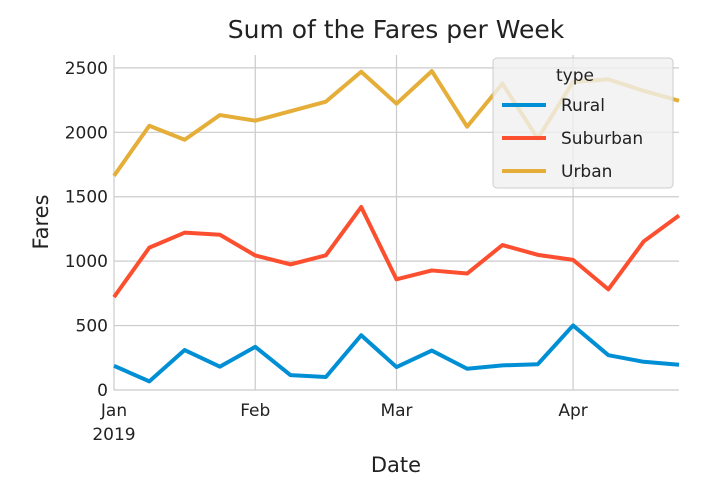 Image resolution: width=714 pixels, height=489 pixels. I want to click on y-axis-label: Fares, so click(41, 221).